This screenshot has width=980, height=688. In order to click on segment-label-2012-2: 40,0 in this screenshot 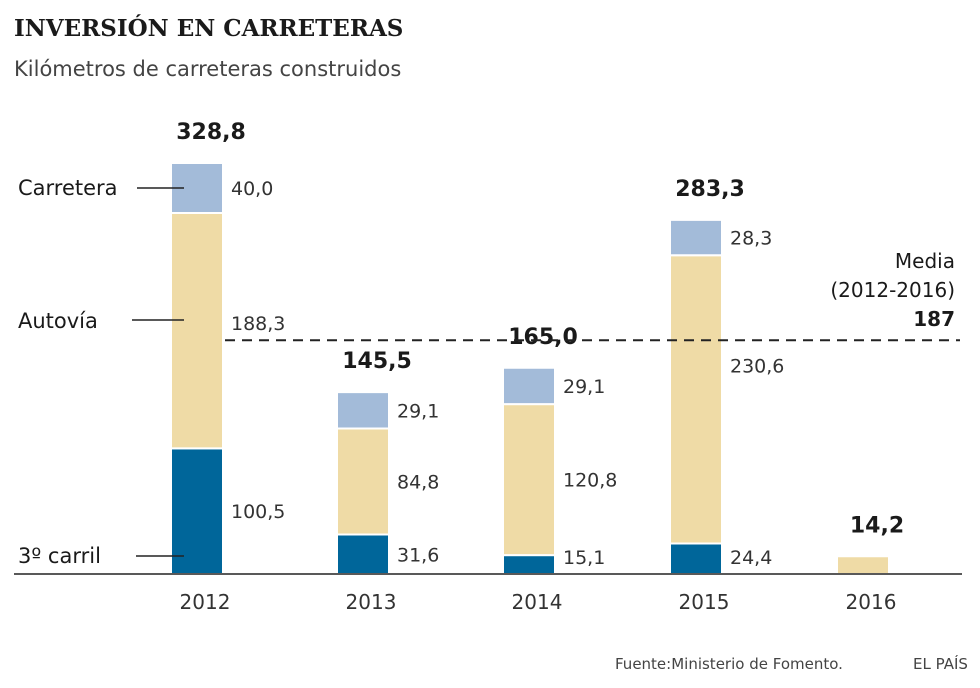, I will do `click(252, 189)`.